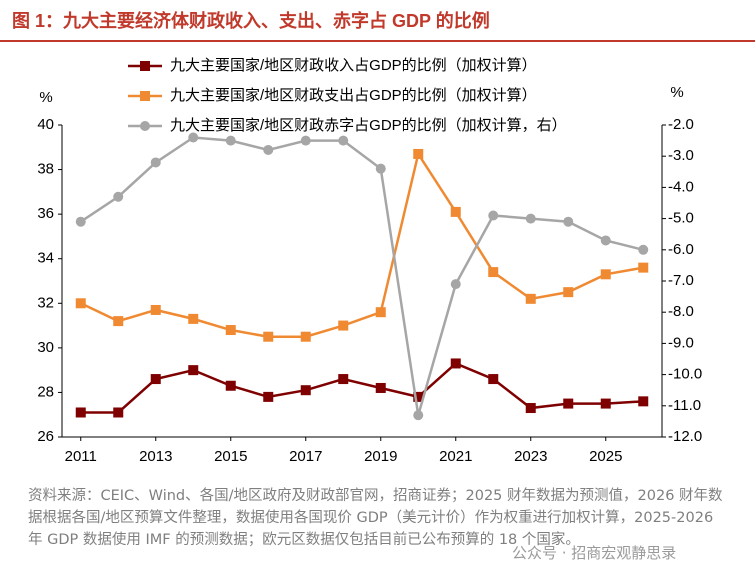 The width and height of the screenshot is (755, 585). I want to click on y2-axis-label: %, so click(676, 92).